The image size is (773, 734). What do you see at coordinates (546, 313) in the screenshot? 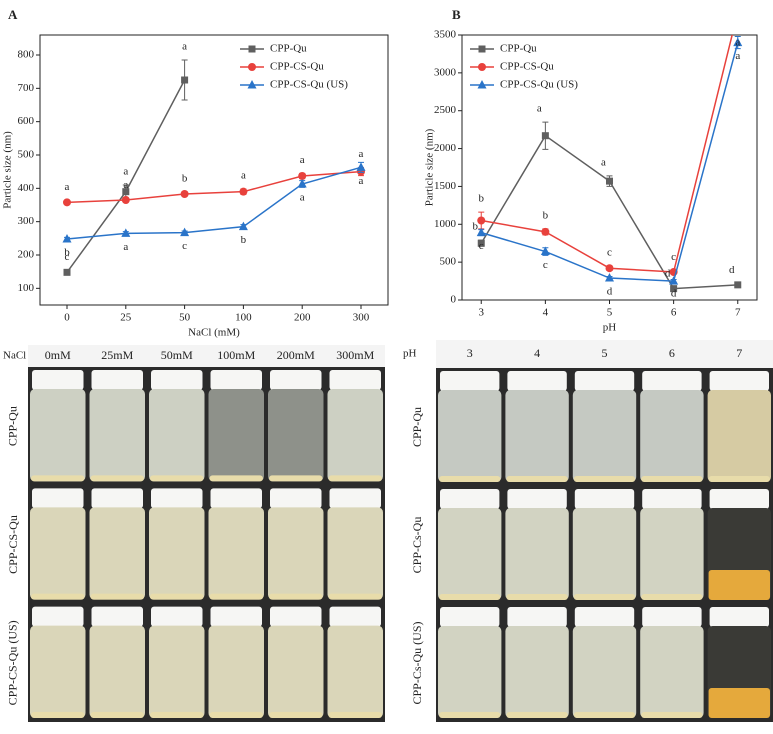
I see `x-tick-label: 4` at bounding box center [546, 313].